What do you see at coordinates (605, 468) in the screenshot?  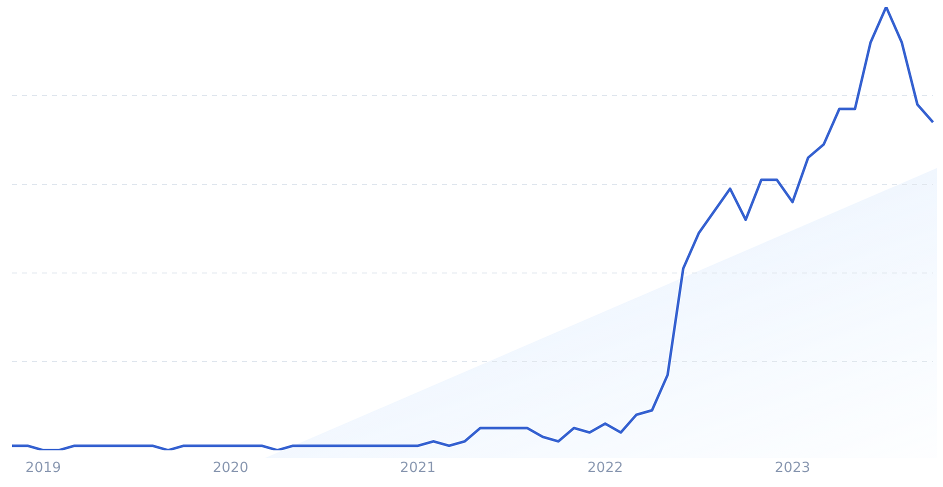 I see `x-tick-label: 2022` at bounding box center [605, 468].